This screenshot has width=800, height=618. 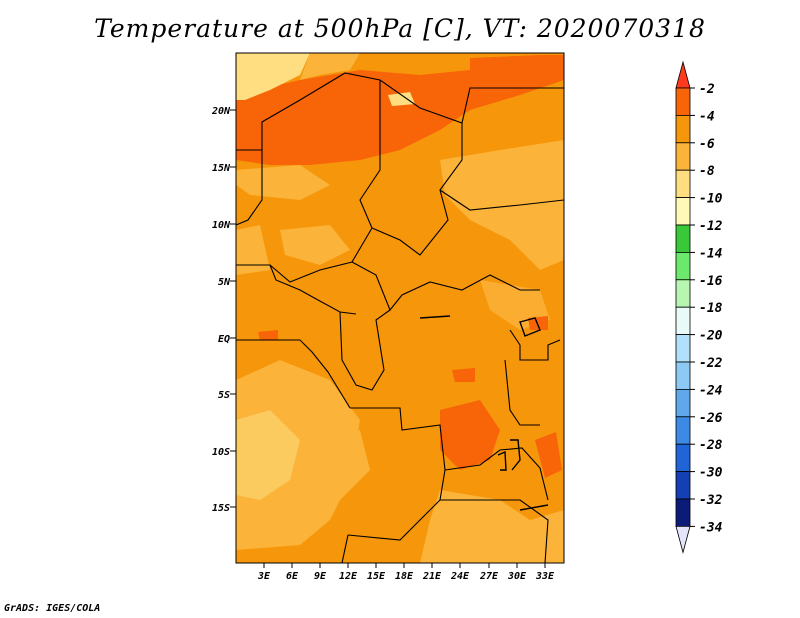 What do you see at coordinates (711, 390) in the screenshot?
I see `colorbar-label: -24` at bounding box center [711, 390].